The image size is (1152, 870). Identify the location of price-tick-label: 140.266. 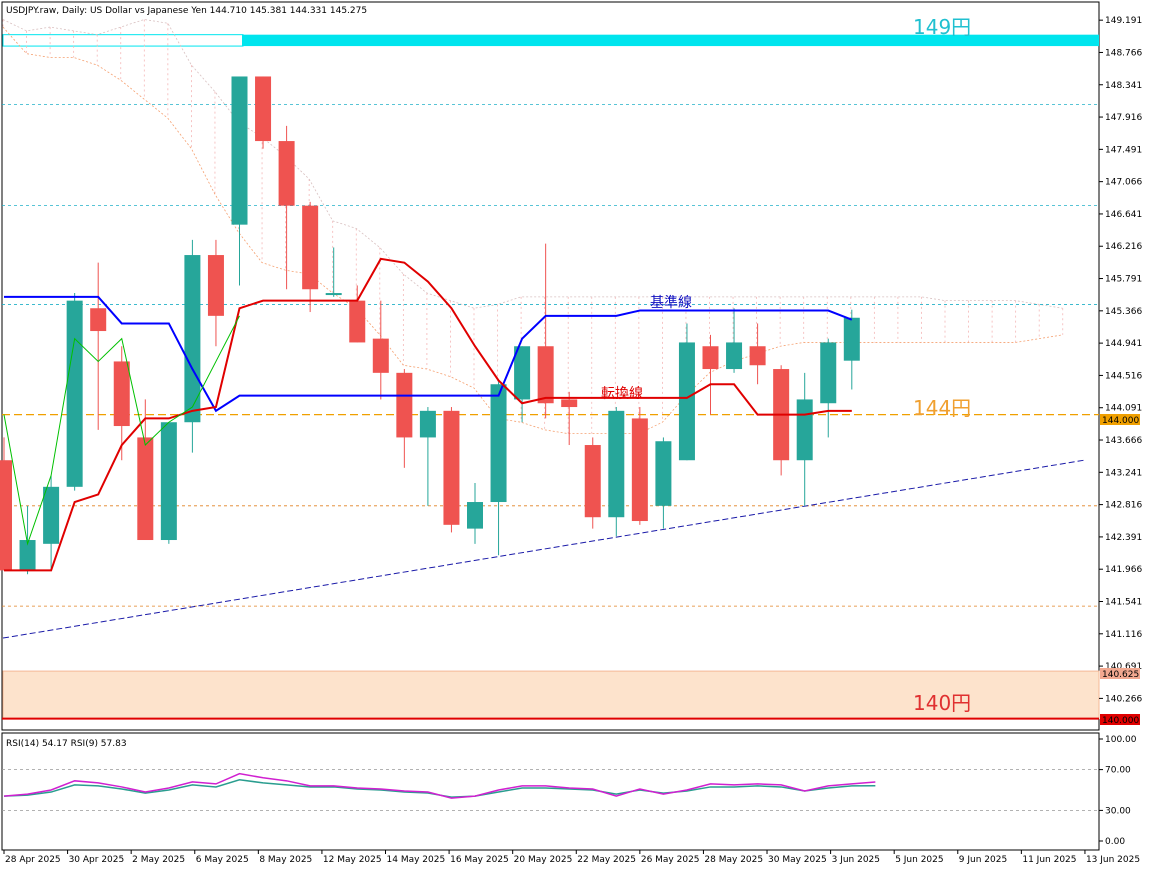
(1123, 699).